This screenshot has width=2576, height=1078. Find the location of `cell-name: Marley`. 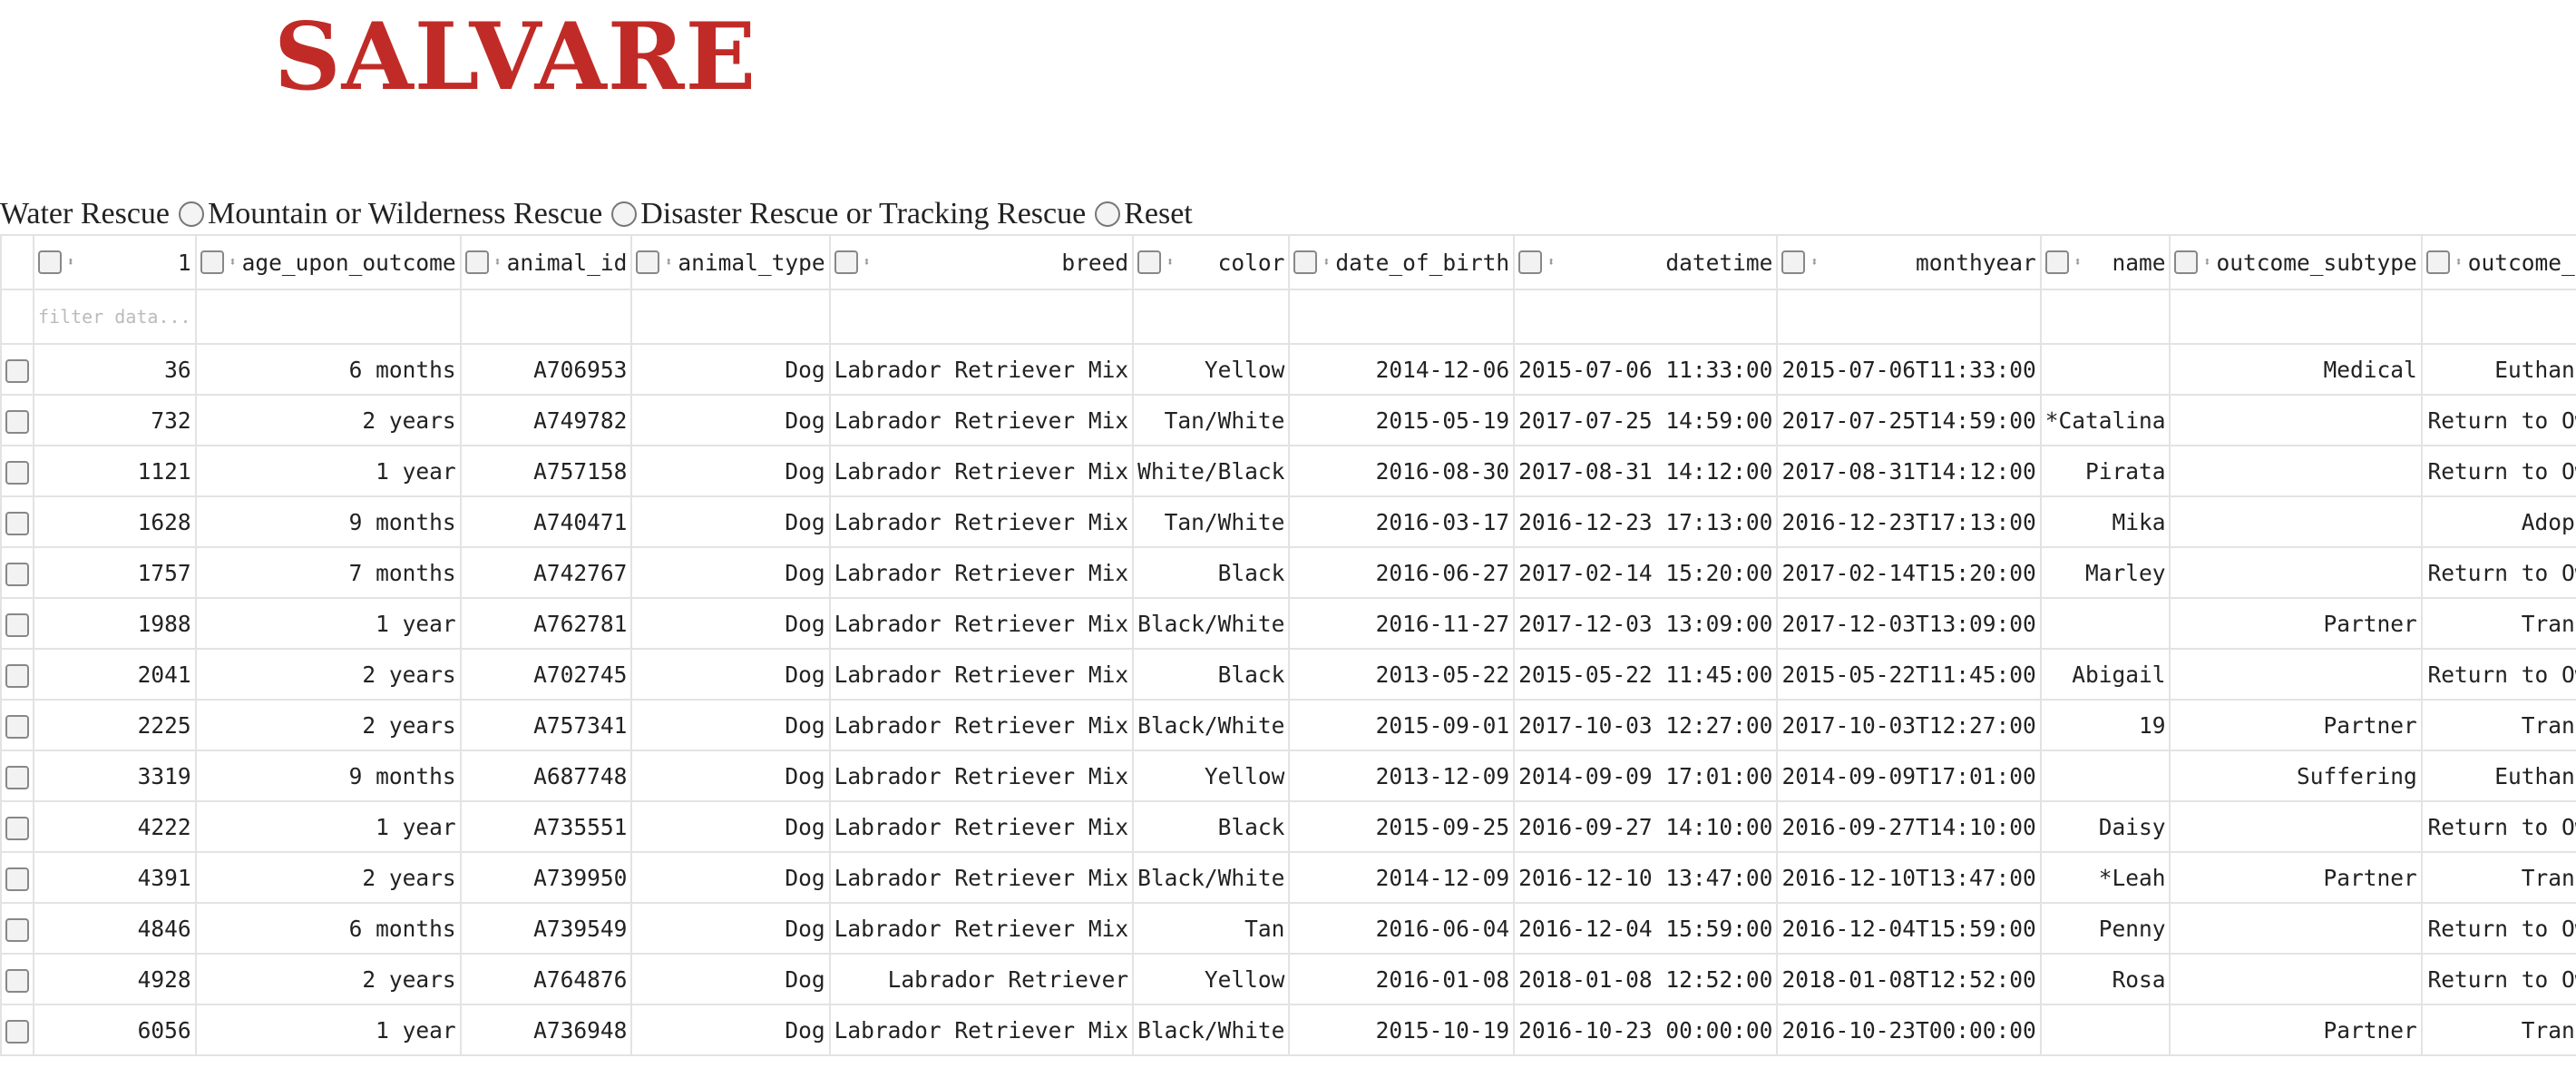

cell-name: Marley is located at coordinates (2105, 572).